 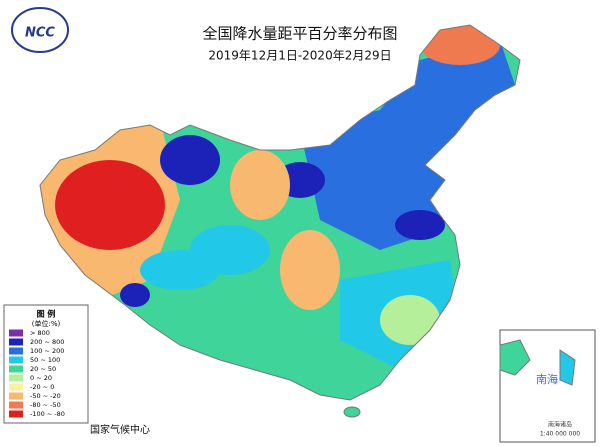 What do you see at coordinates (560, 425) in the screenshot?
I see `inset-caption: 南海诸岛` at bounding box center [560, 425].